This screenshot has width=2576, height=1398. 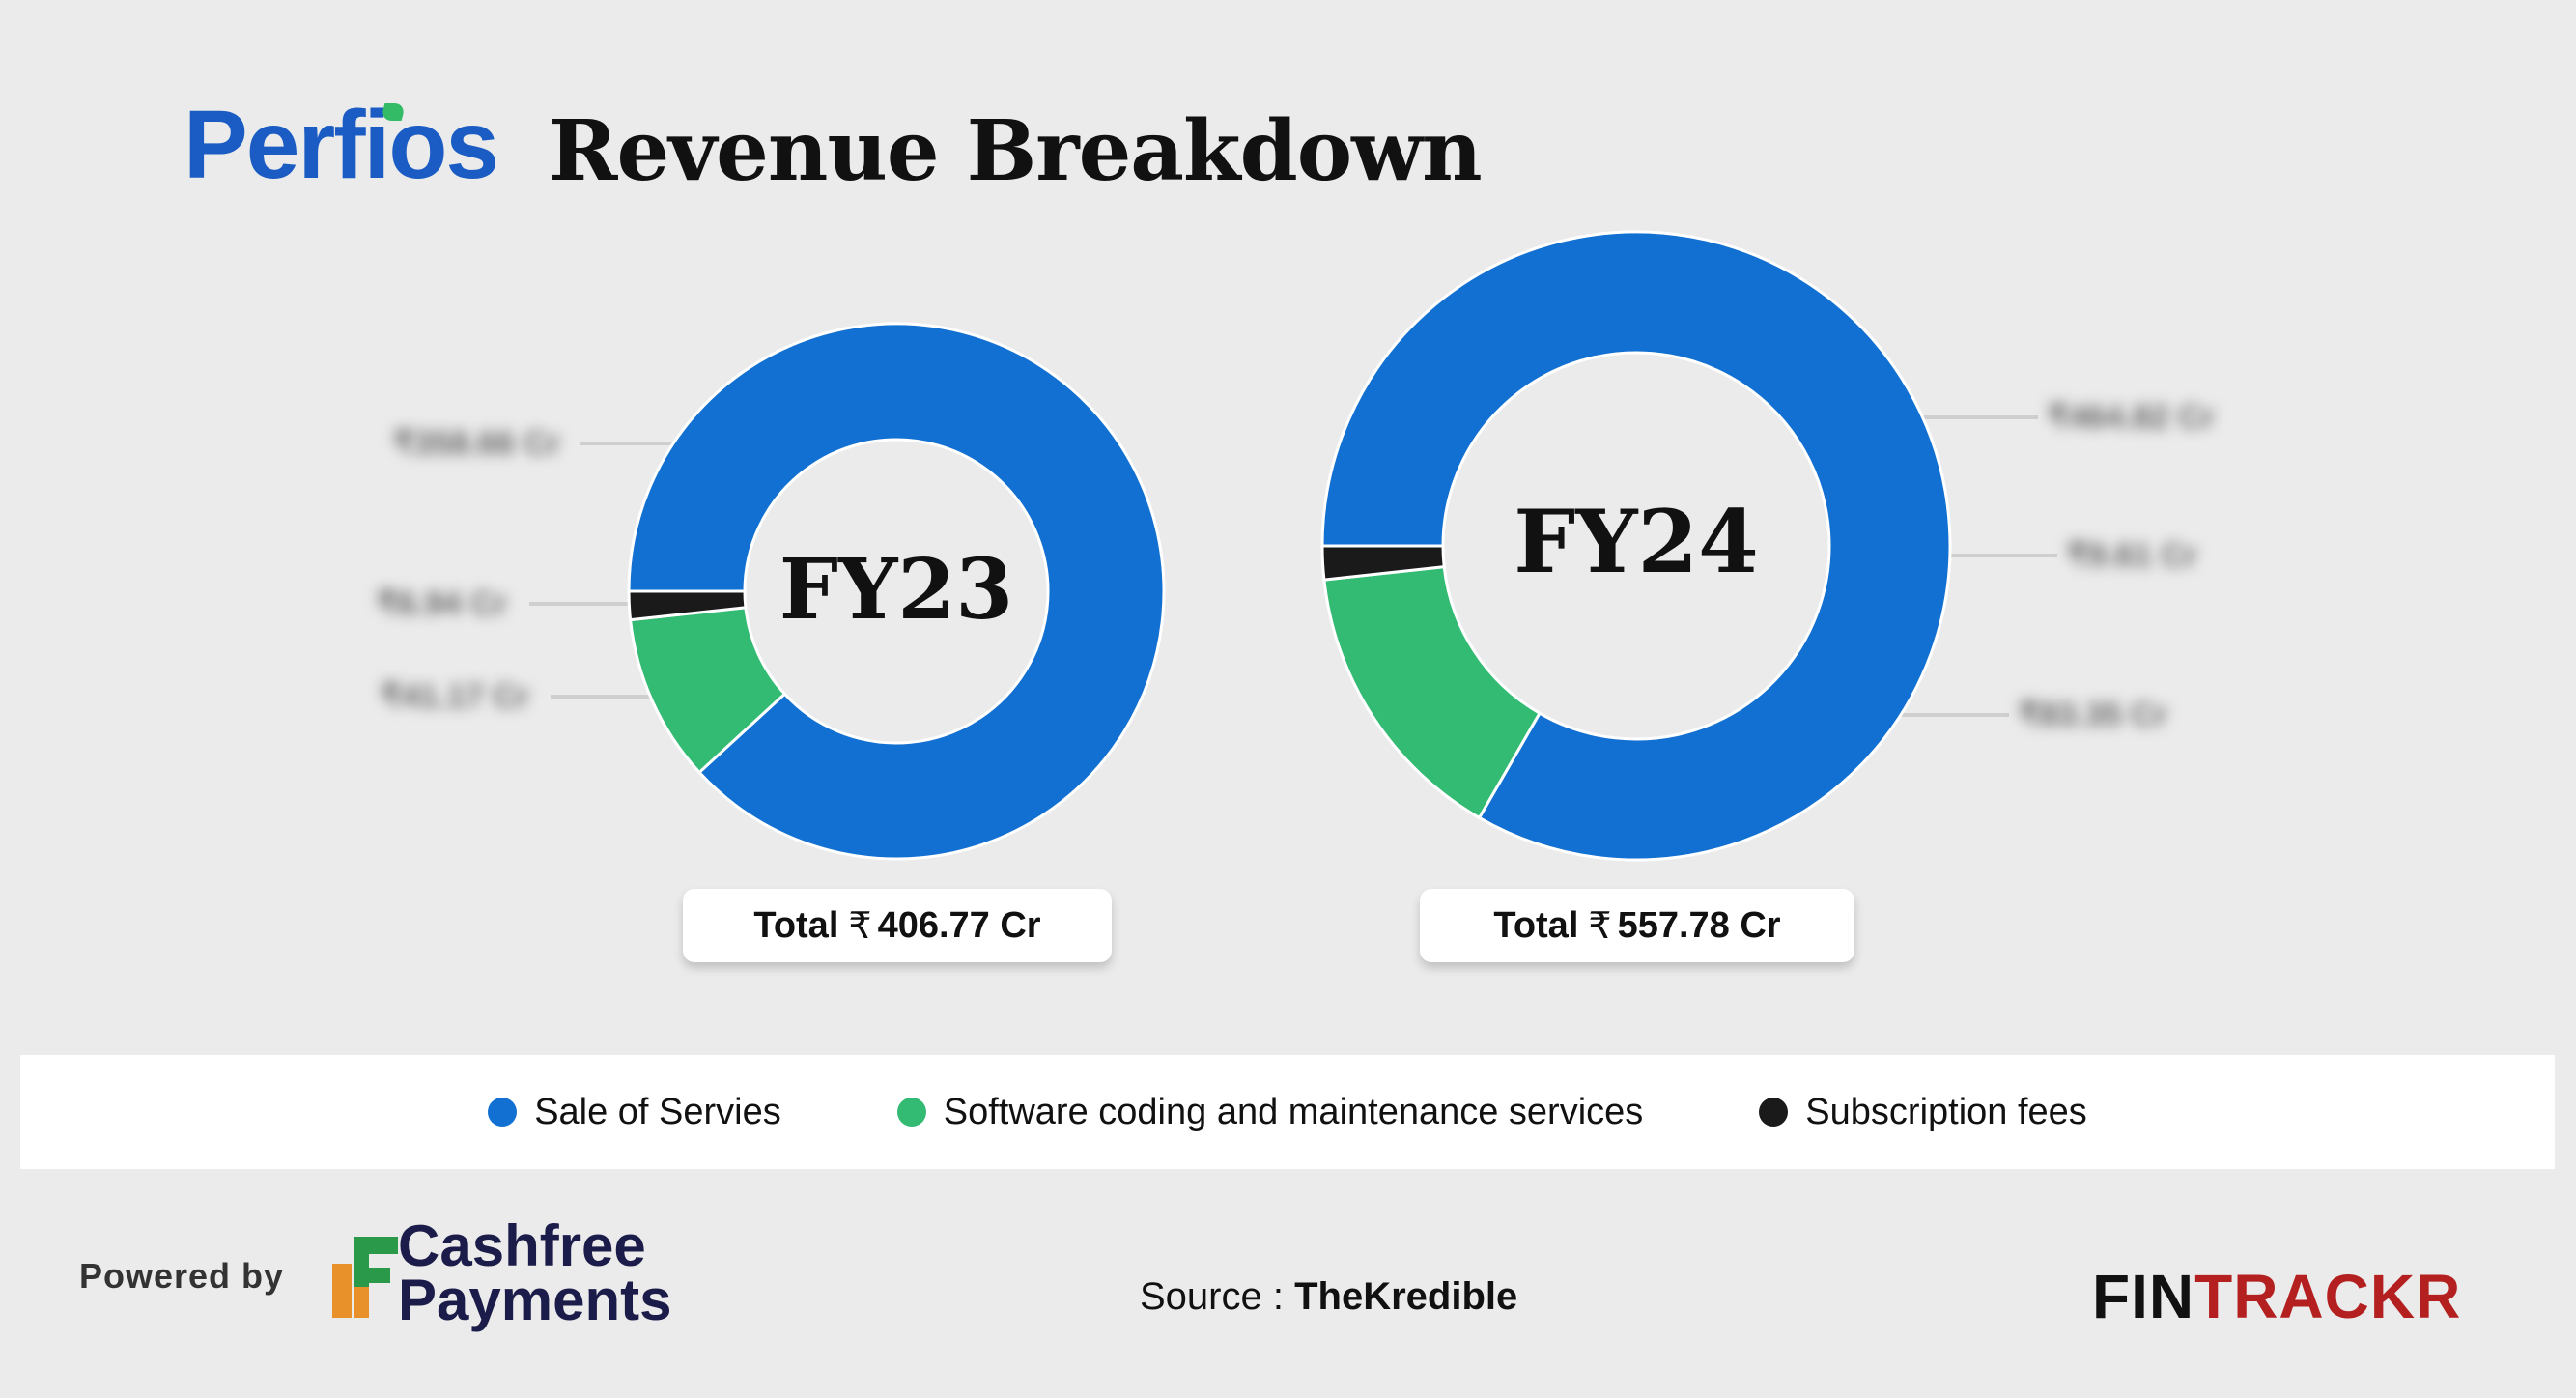 I want to click on page-title: Revenue Breakdown, so click(x=1016, y=151).